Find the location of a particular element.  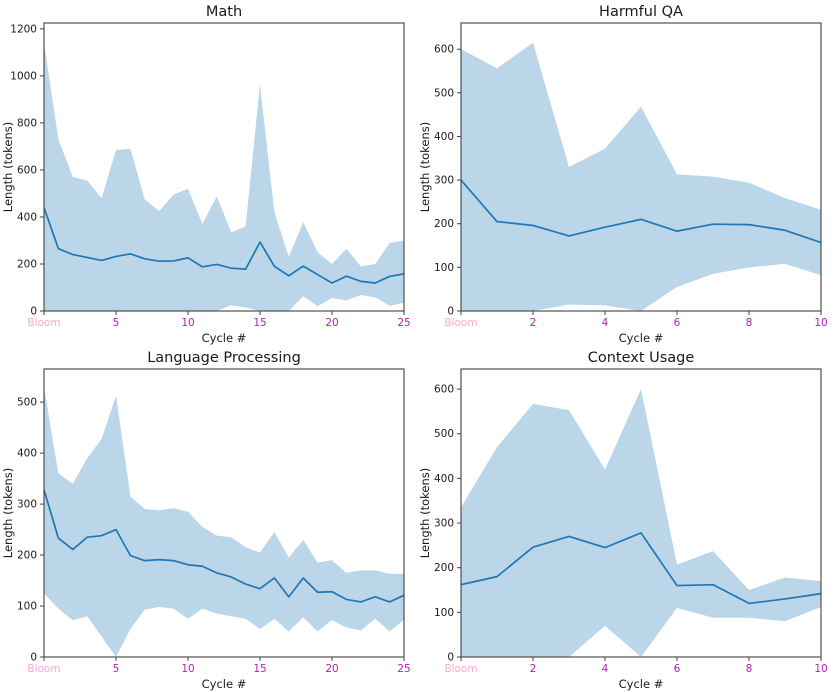

y-tick-label: 1200 is located at coordinates (23, 29).